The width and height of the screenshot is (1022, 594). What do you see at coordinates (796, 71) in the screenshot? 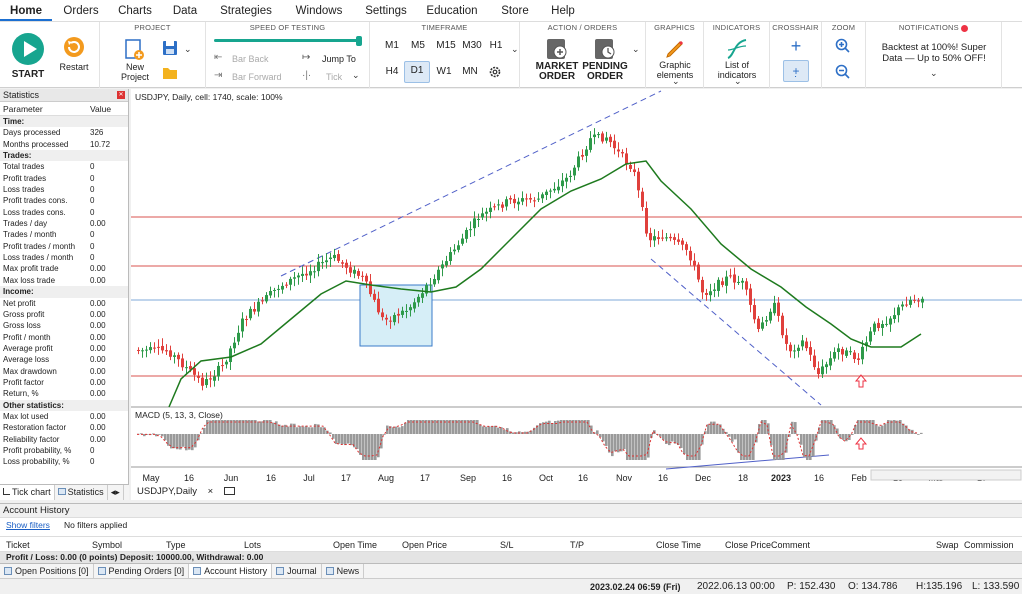
I see `crosshair-data-button: +̣` at bounding box center [796, 71].